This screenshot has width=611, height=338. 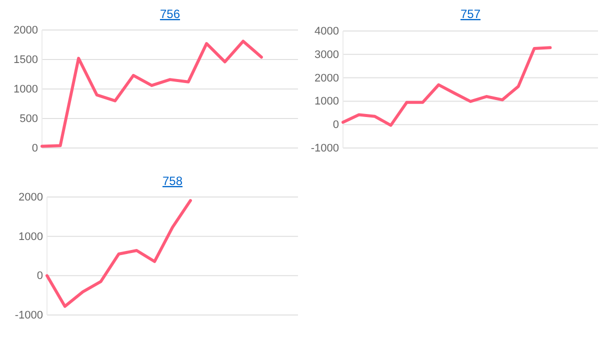 What do you see at coordinates (326, 54) in the screenshot?
I see `y-tick-label: 3000` at bounding box center [326, 54].